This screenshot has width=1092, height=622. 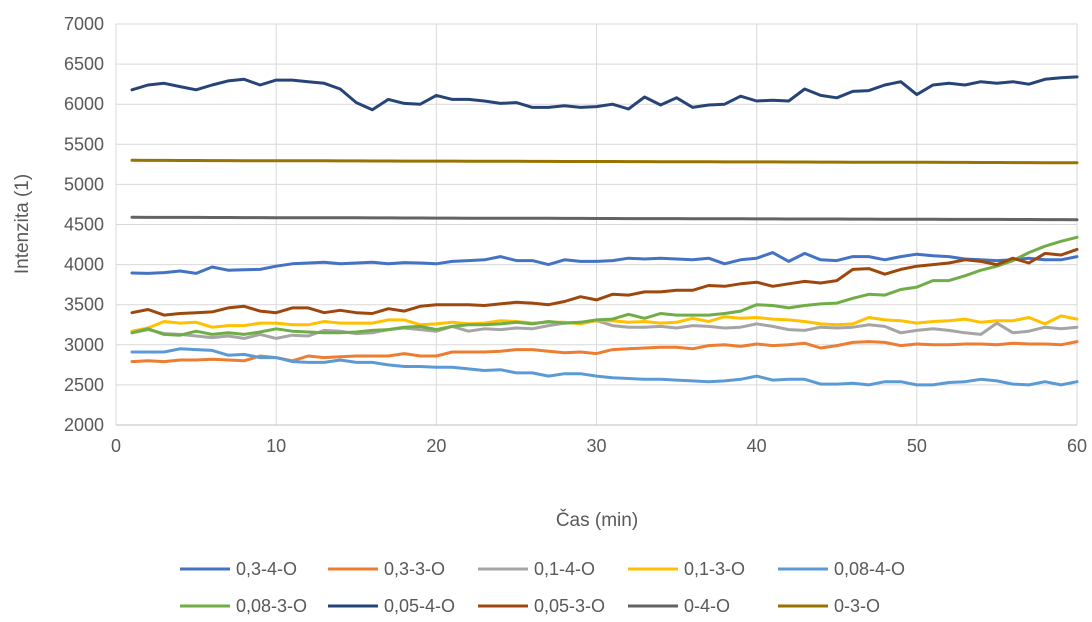 I want to click on legend-label: 0,05-4-O, so click(x=419, y=606).